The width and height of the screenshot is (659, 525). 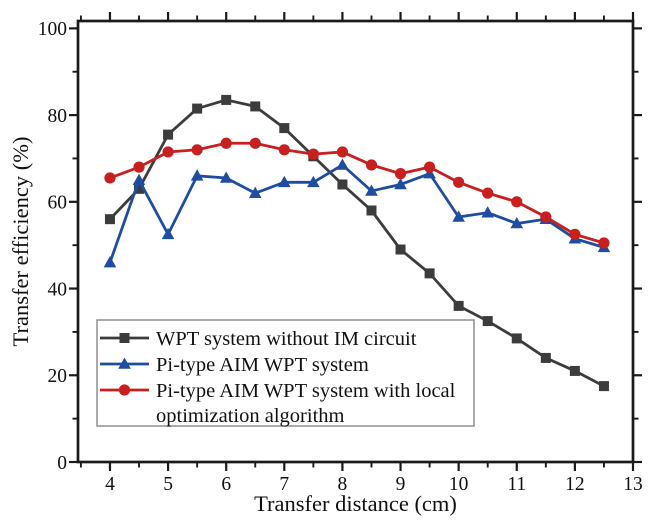 What do you see at coordinates (374, 484) in the screenshot?
I see `x-tick-labels: 4 5 6 7 8 9 10 11 12 13` at bounding box center [374, 484].